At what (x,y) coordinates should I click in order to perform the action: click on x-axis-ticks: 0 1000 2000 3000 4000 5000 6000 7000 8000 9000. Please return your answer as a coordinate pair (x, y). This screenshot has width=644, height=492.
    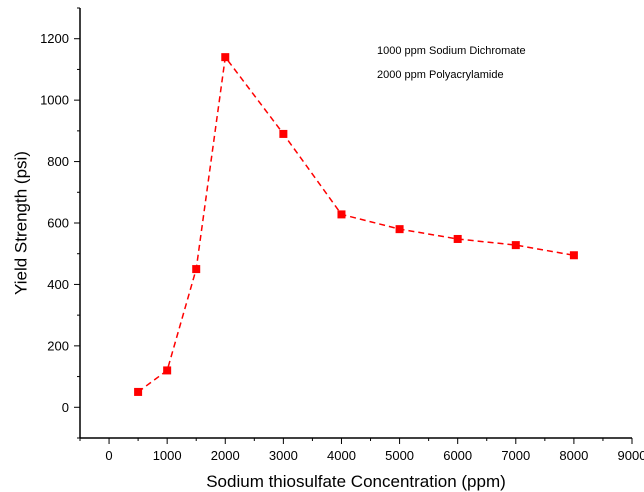
    Looking at the image, I should click on (361, 450).